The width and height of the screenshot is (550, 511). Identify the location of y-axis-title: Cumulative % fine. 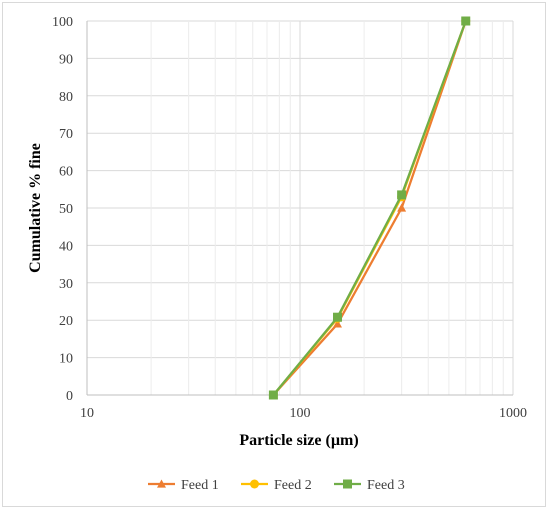
(35, 208).